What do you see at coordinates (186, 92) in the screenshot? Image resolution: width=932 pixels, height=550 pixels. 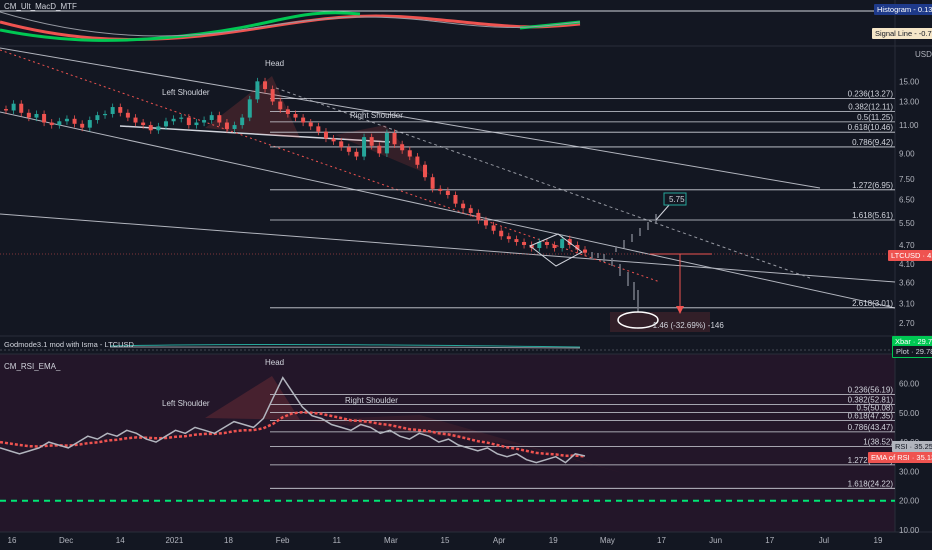 I see `label-left-shoulder: Left Shoulder` at bounding box center [186, 92].